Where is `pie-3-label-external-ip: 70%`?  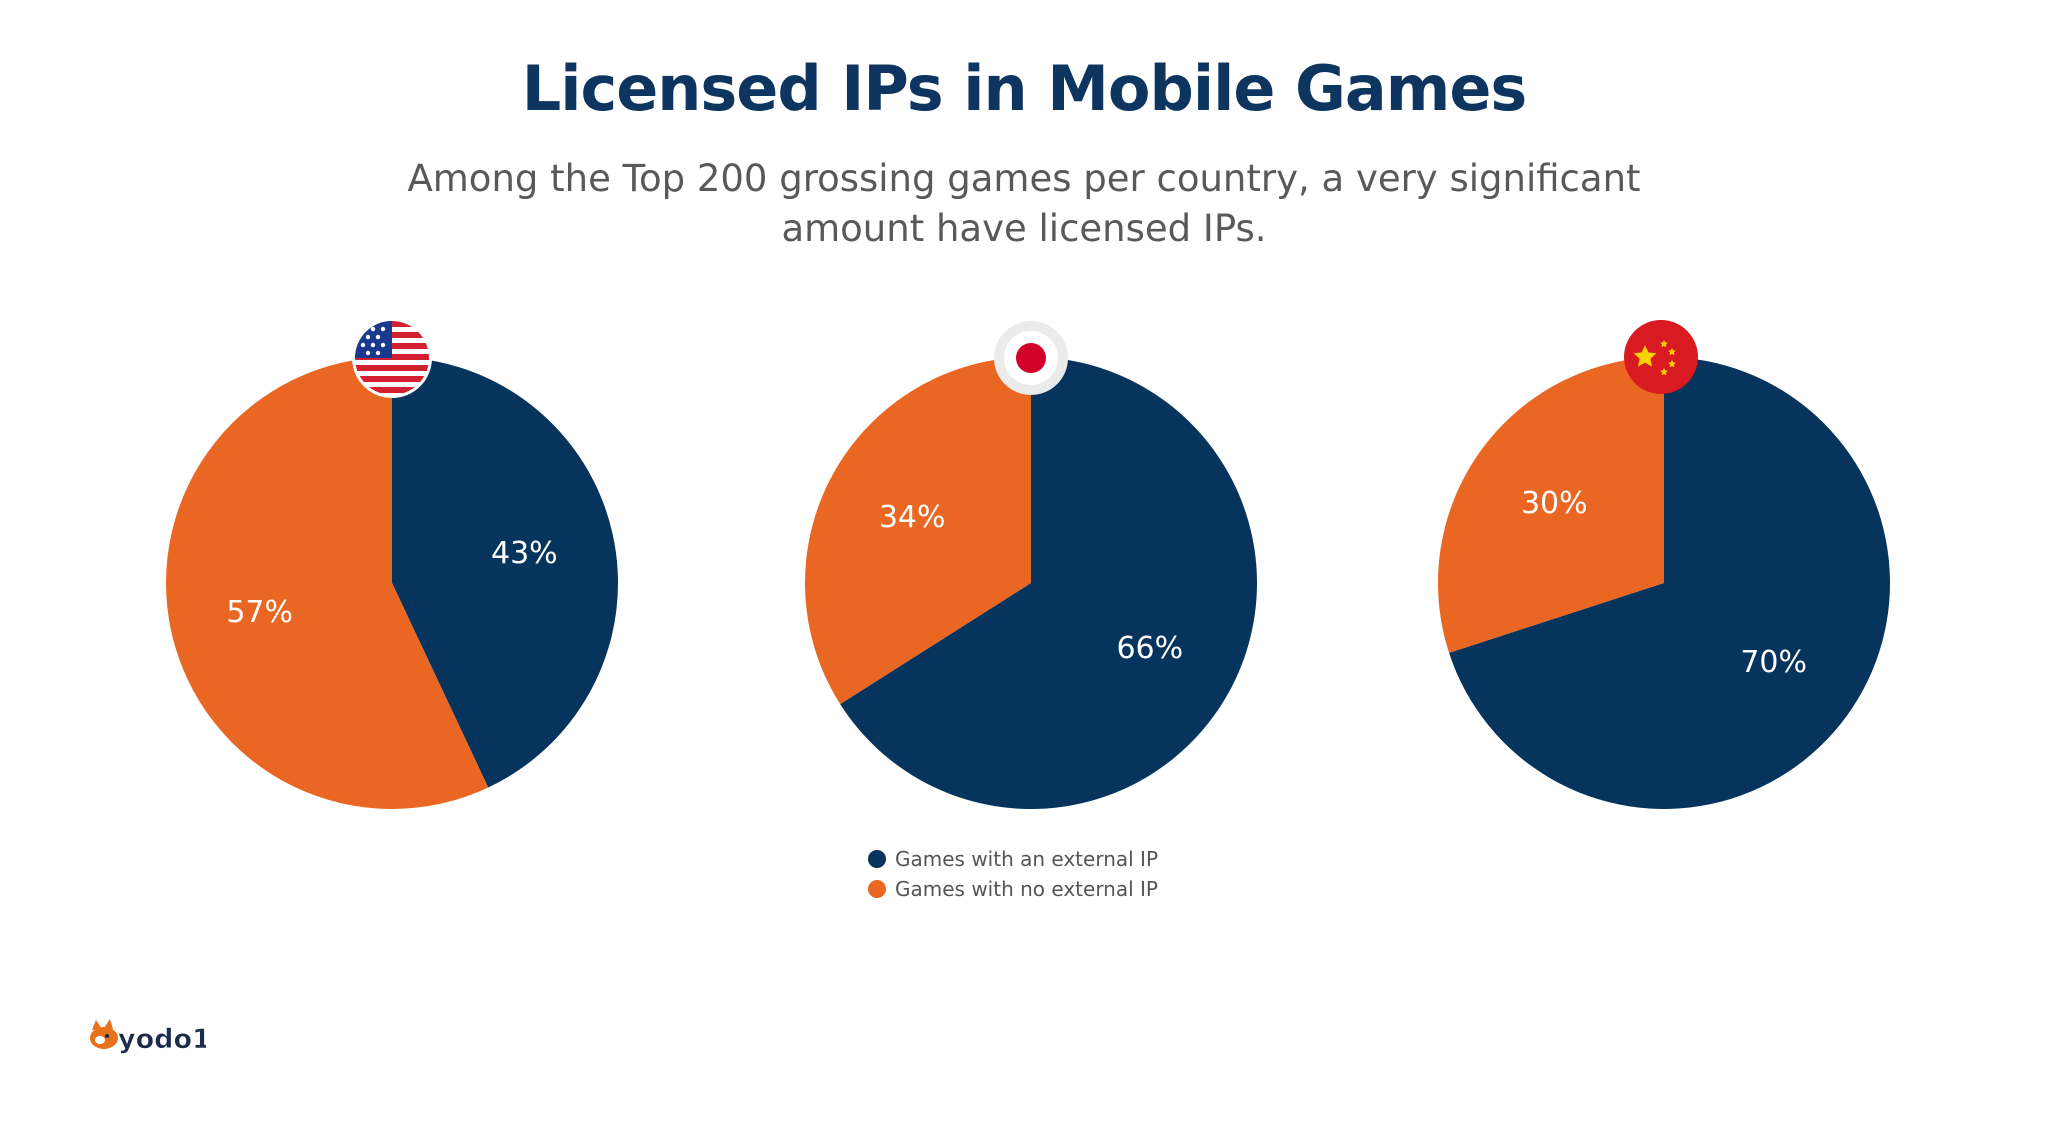 pie-3-label-external-ip: 70% is located at coordinates (1773, 662).